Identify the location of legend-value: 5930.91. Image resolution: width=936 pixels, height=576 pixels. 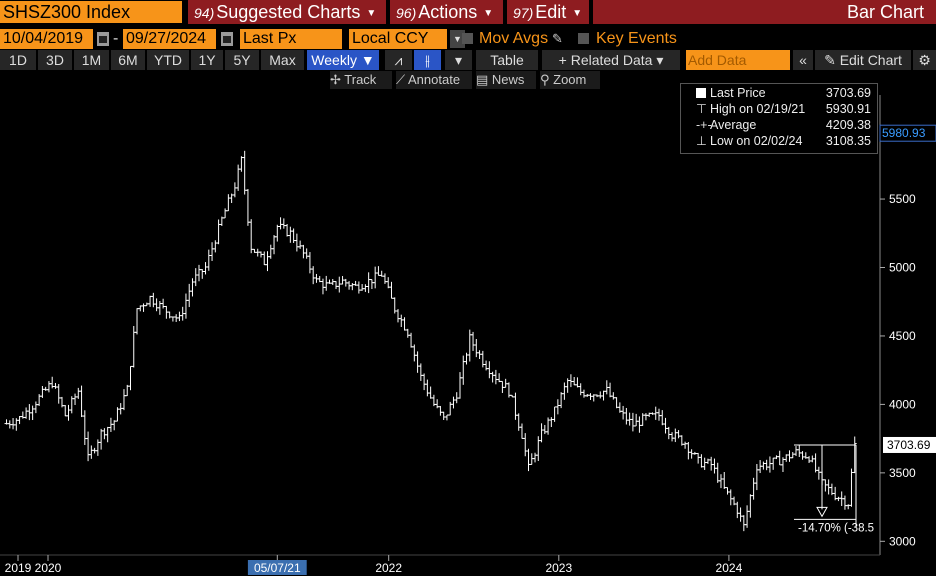
(848, 109).